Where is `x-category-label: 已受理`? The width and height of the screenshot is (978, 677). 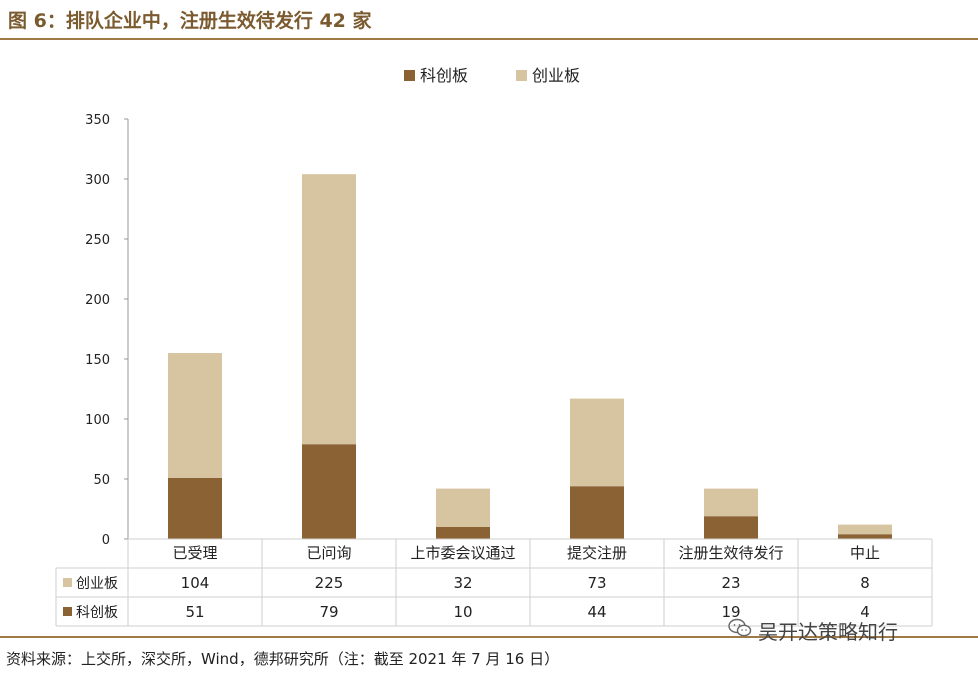
x-category-label: 已受理 is located at coordinates (194, 553).